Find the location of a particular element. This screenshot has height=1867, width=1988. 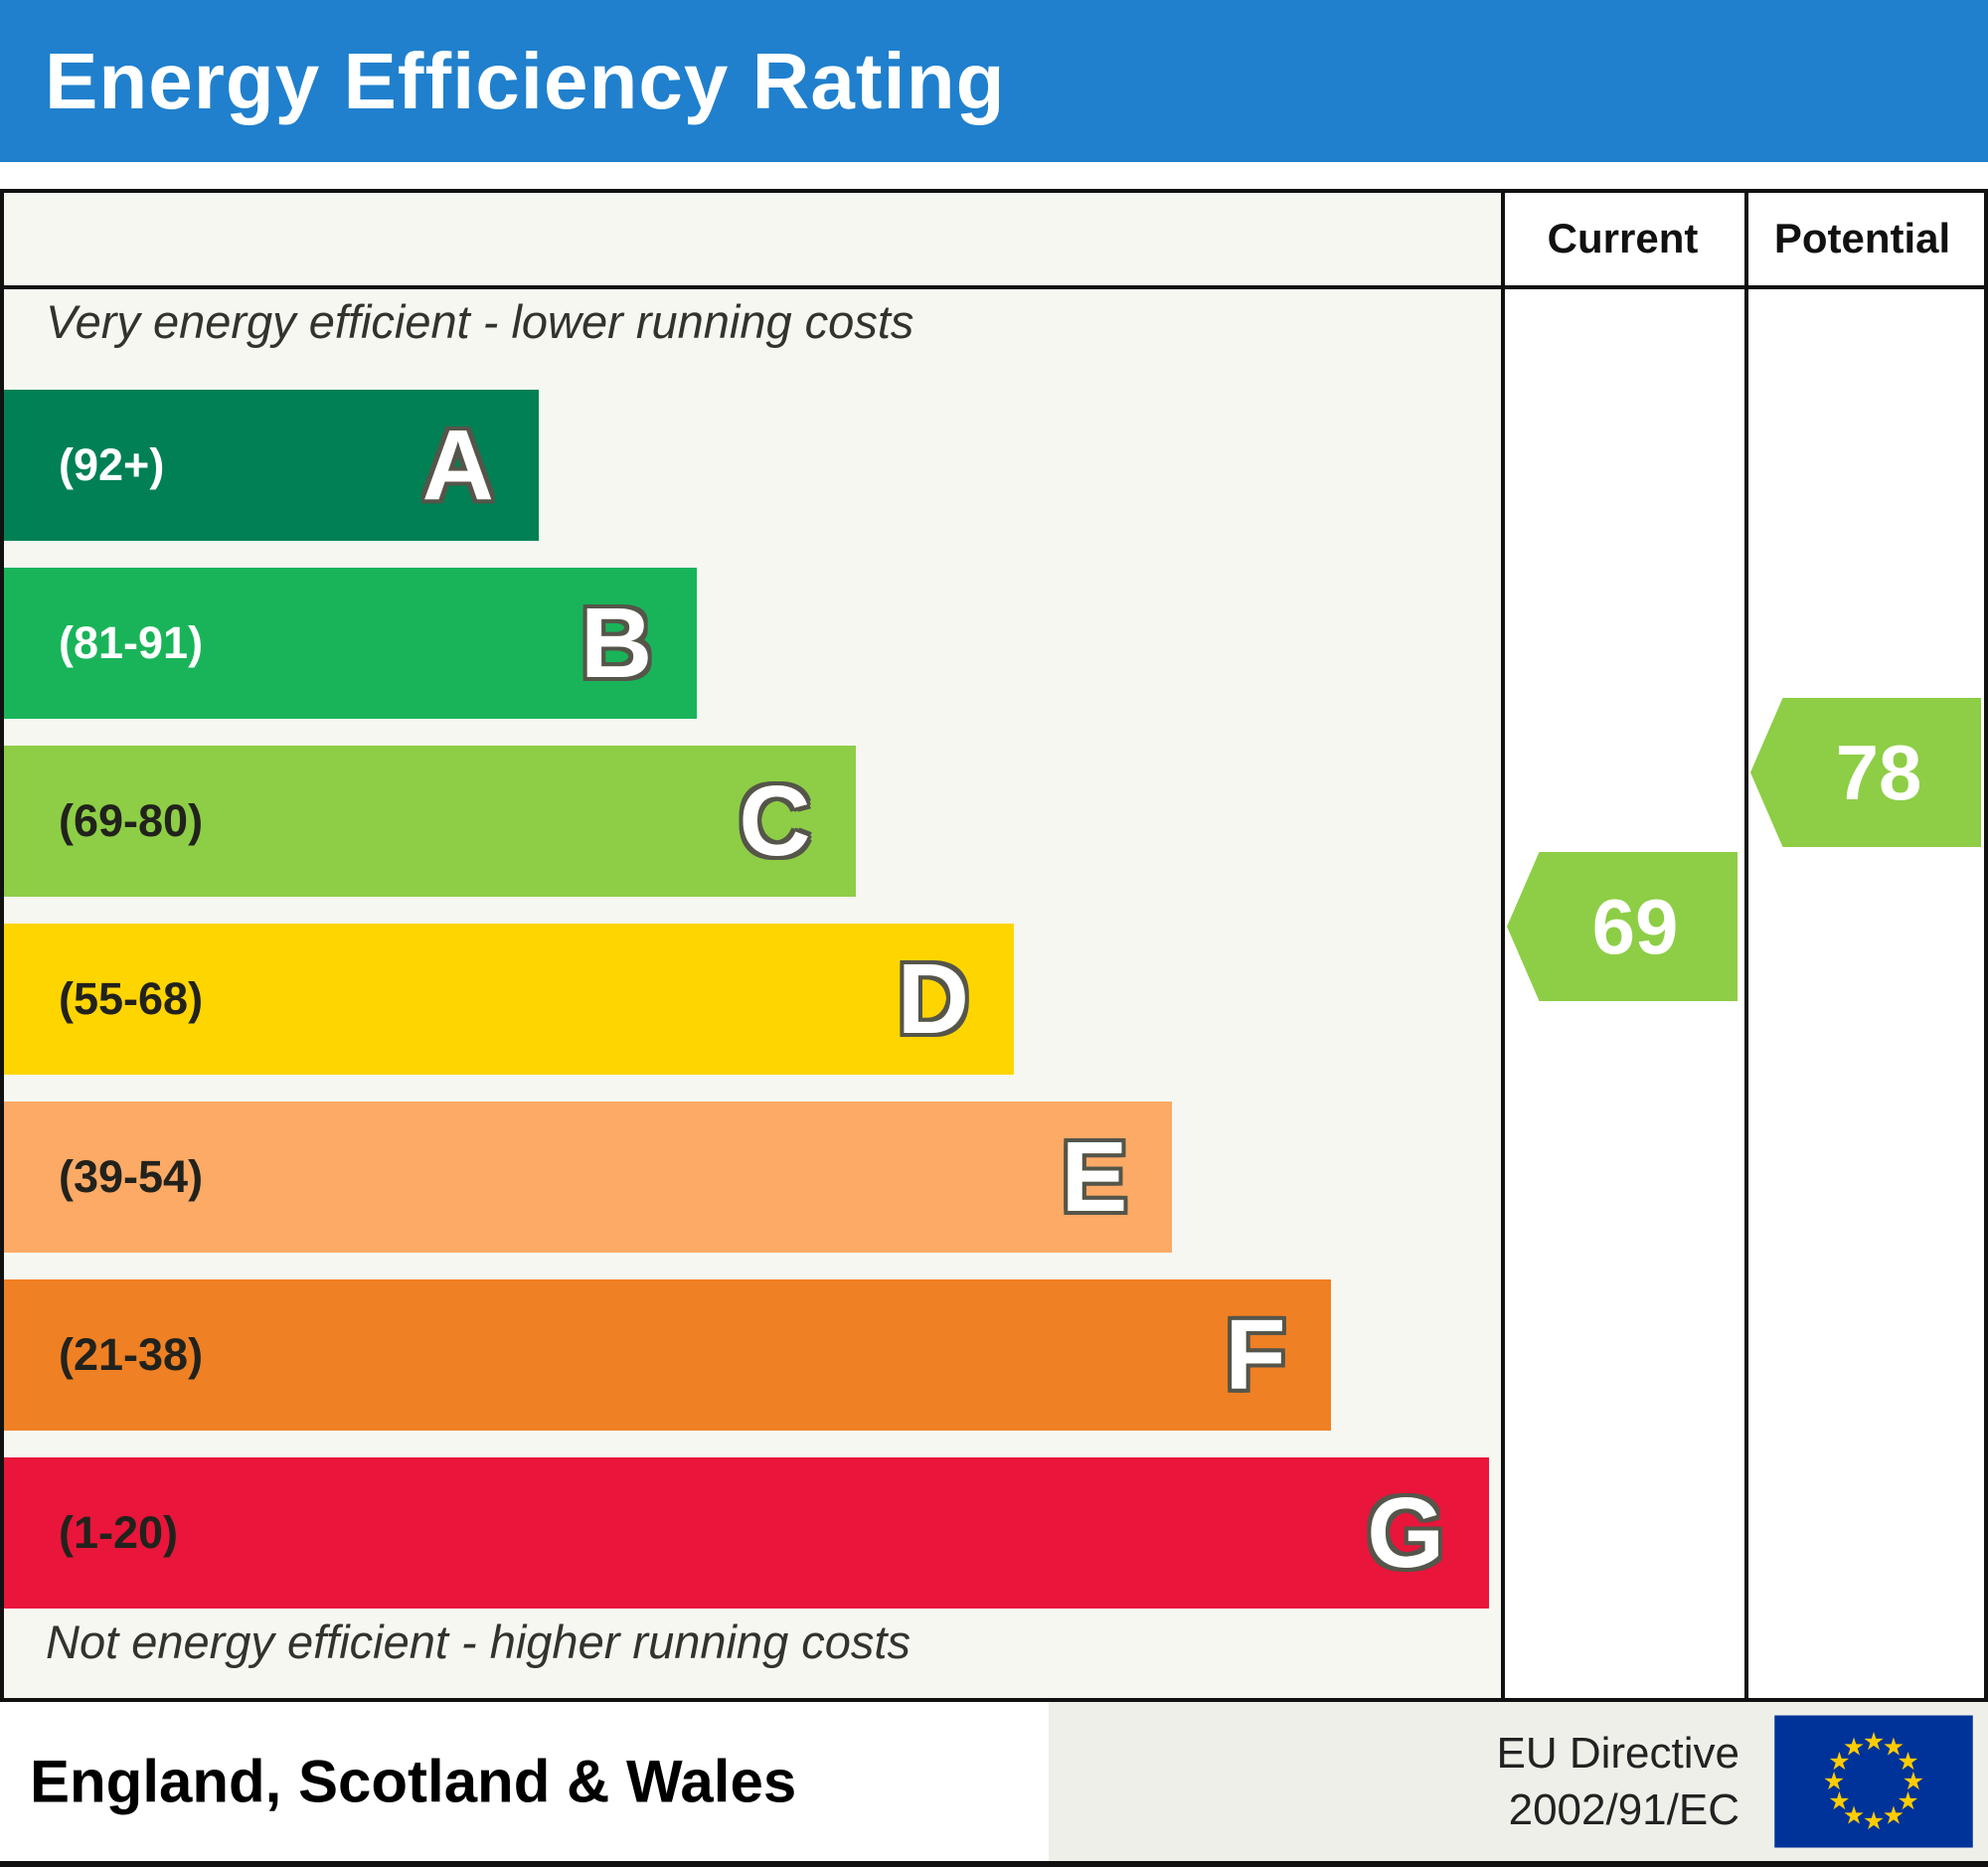

band-row-g: (1-20) G is located at coordinates (746, 1533).